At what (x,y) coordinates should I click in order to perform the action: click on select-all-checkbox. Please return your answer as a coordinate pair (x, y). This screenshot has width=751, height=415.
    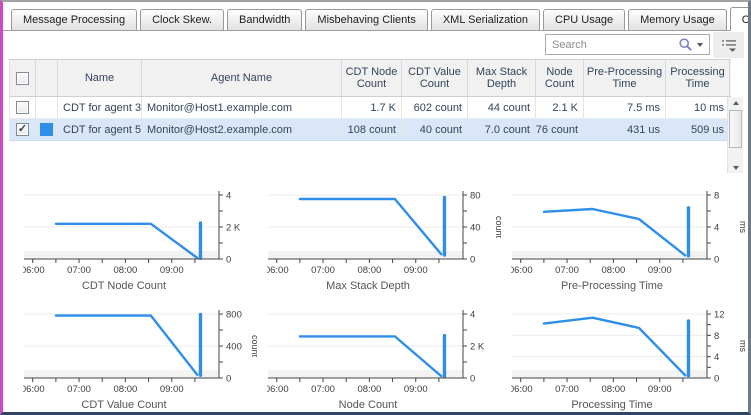
    Looking at the image, I should click on (22, 78).